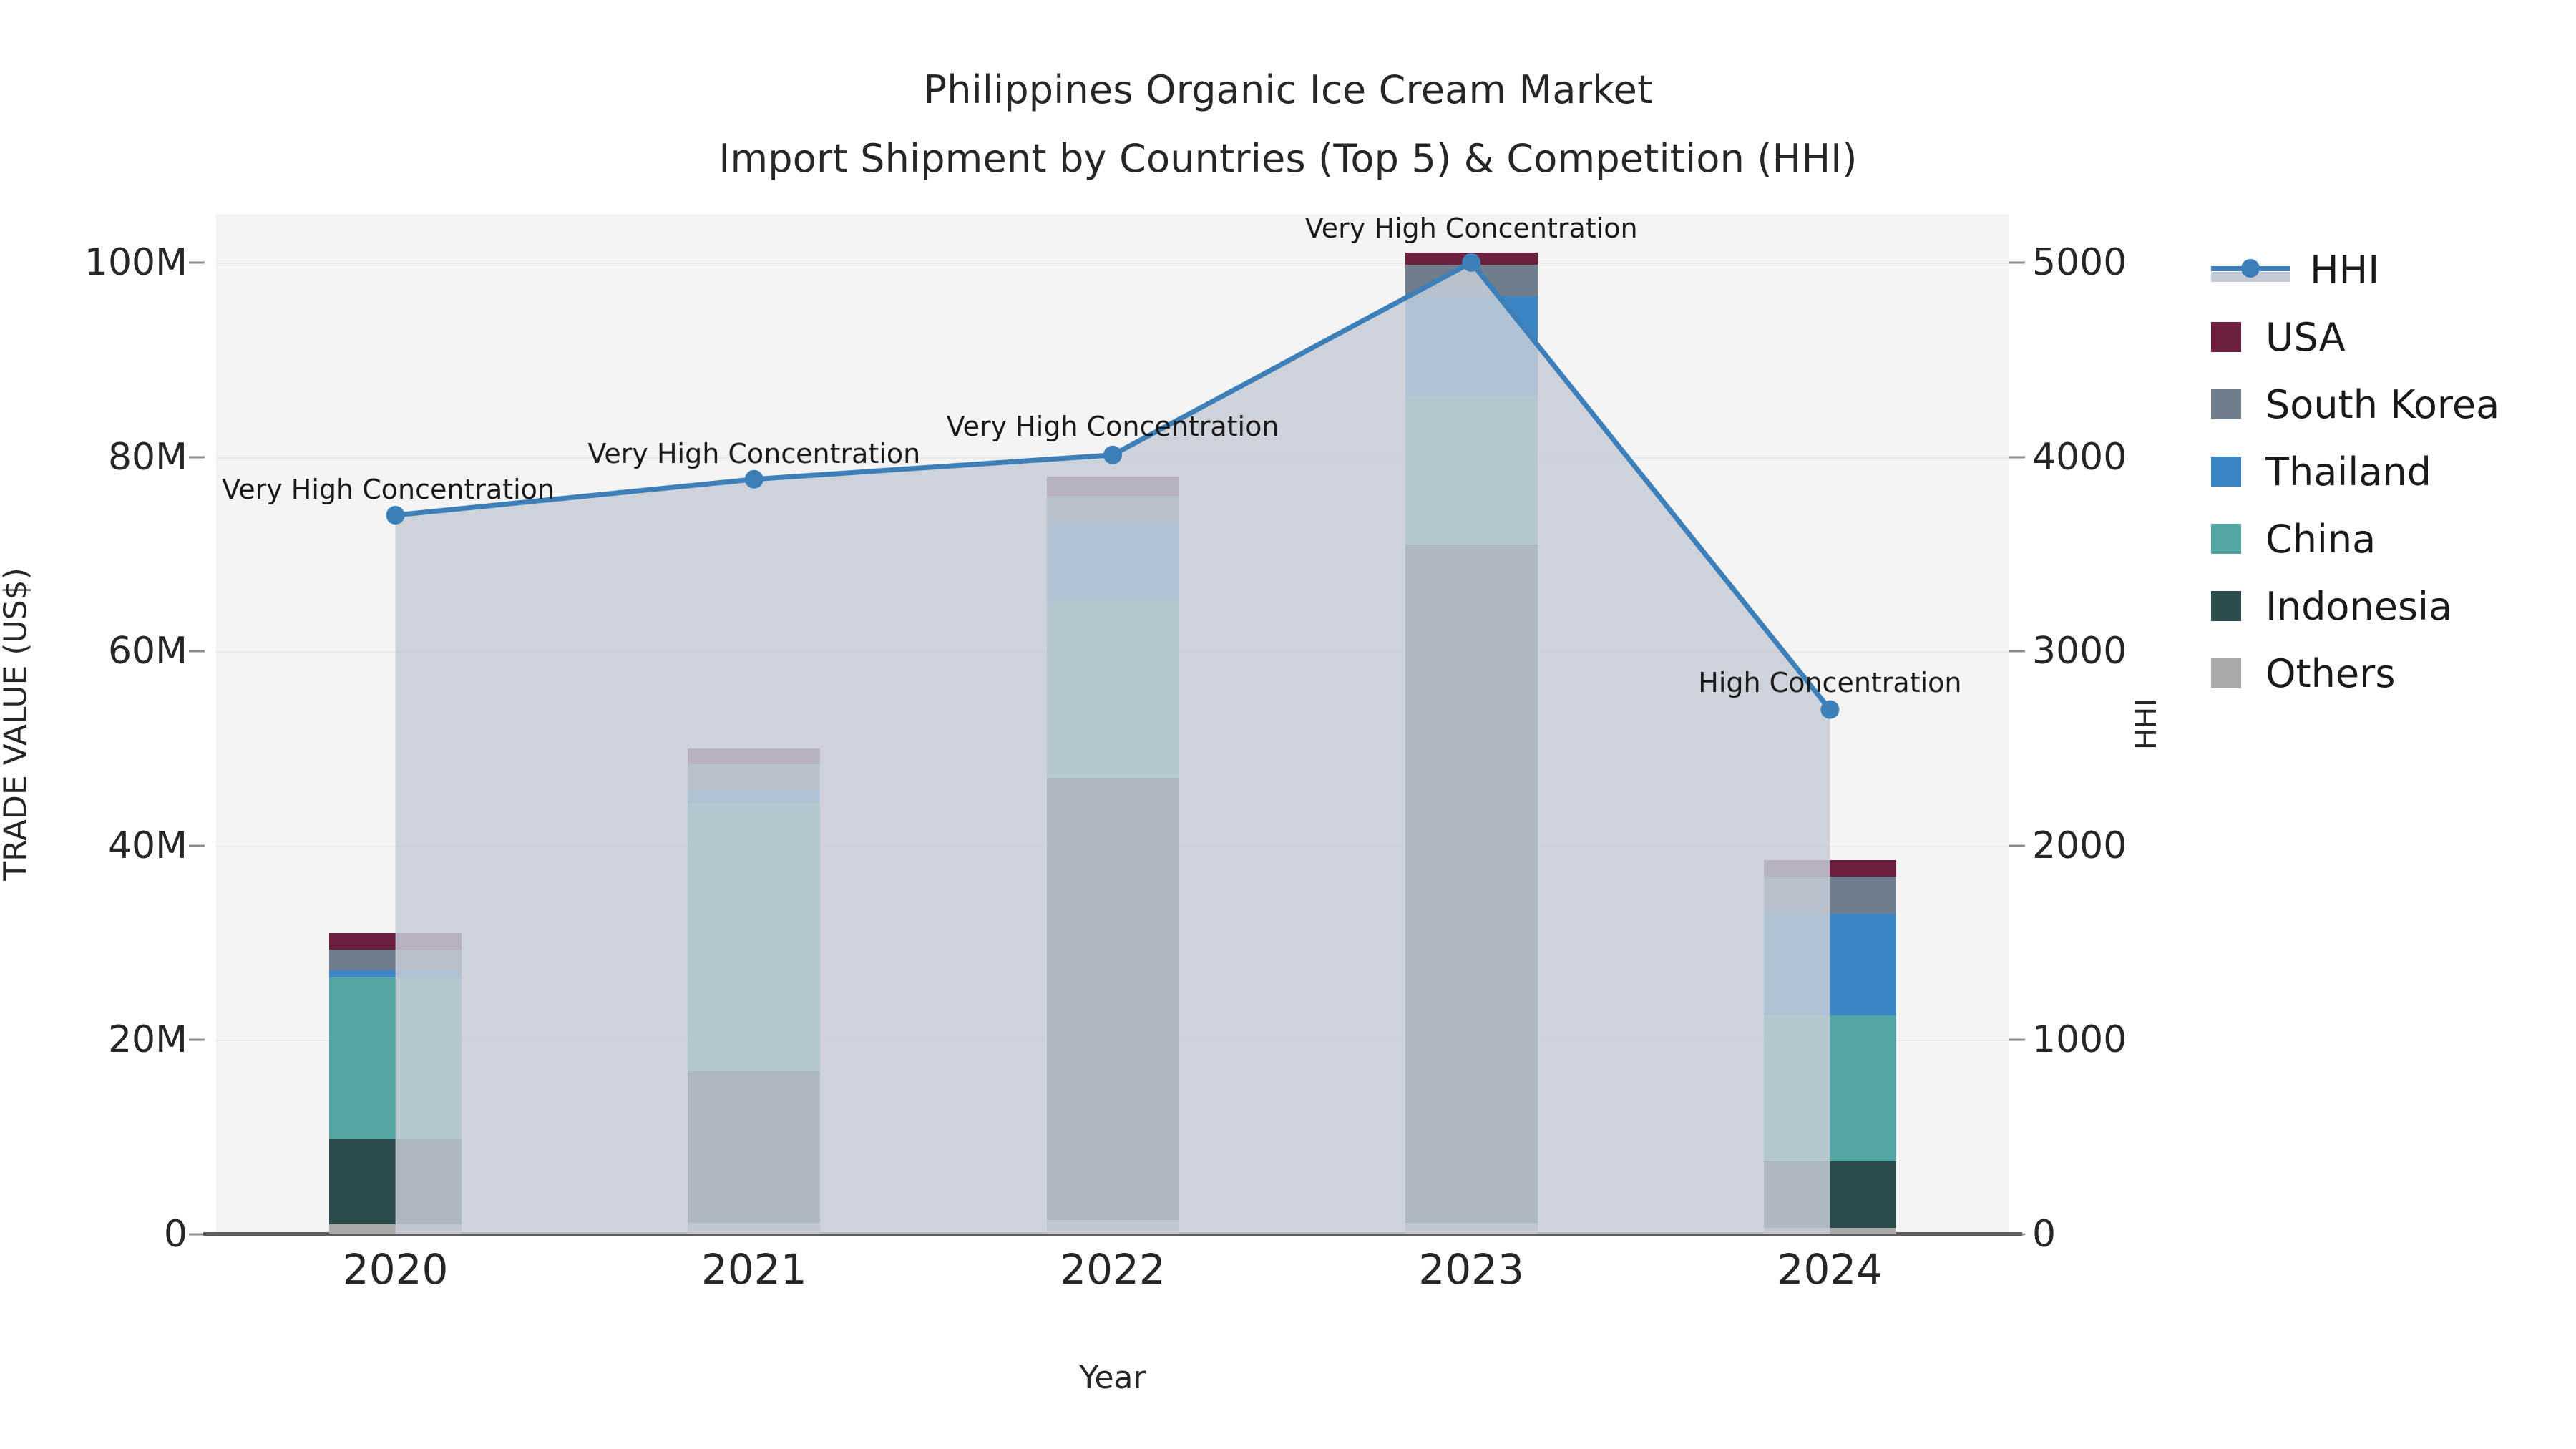 The height and width of the screenshot is (1449, 2576). Describe the element at coordinates (2250, 270) in the screenshot. I see `legend-line-marker-icon` at that location.